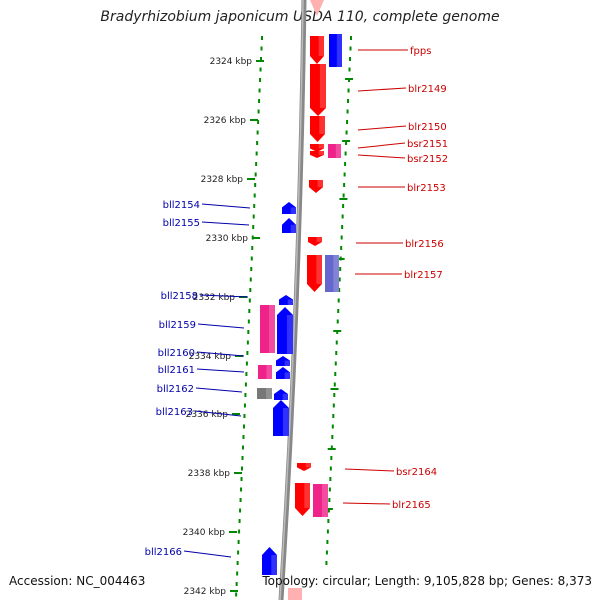 The width and height of the screenshot is (600, 600). What do you see at coordinates (321, 46) in the screenshot?
I see `gene-fpps-shade` at bounding box center [321, 46].